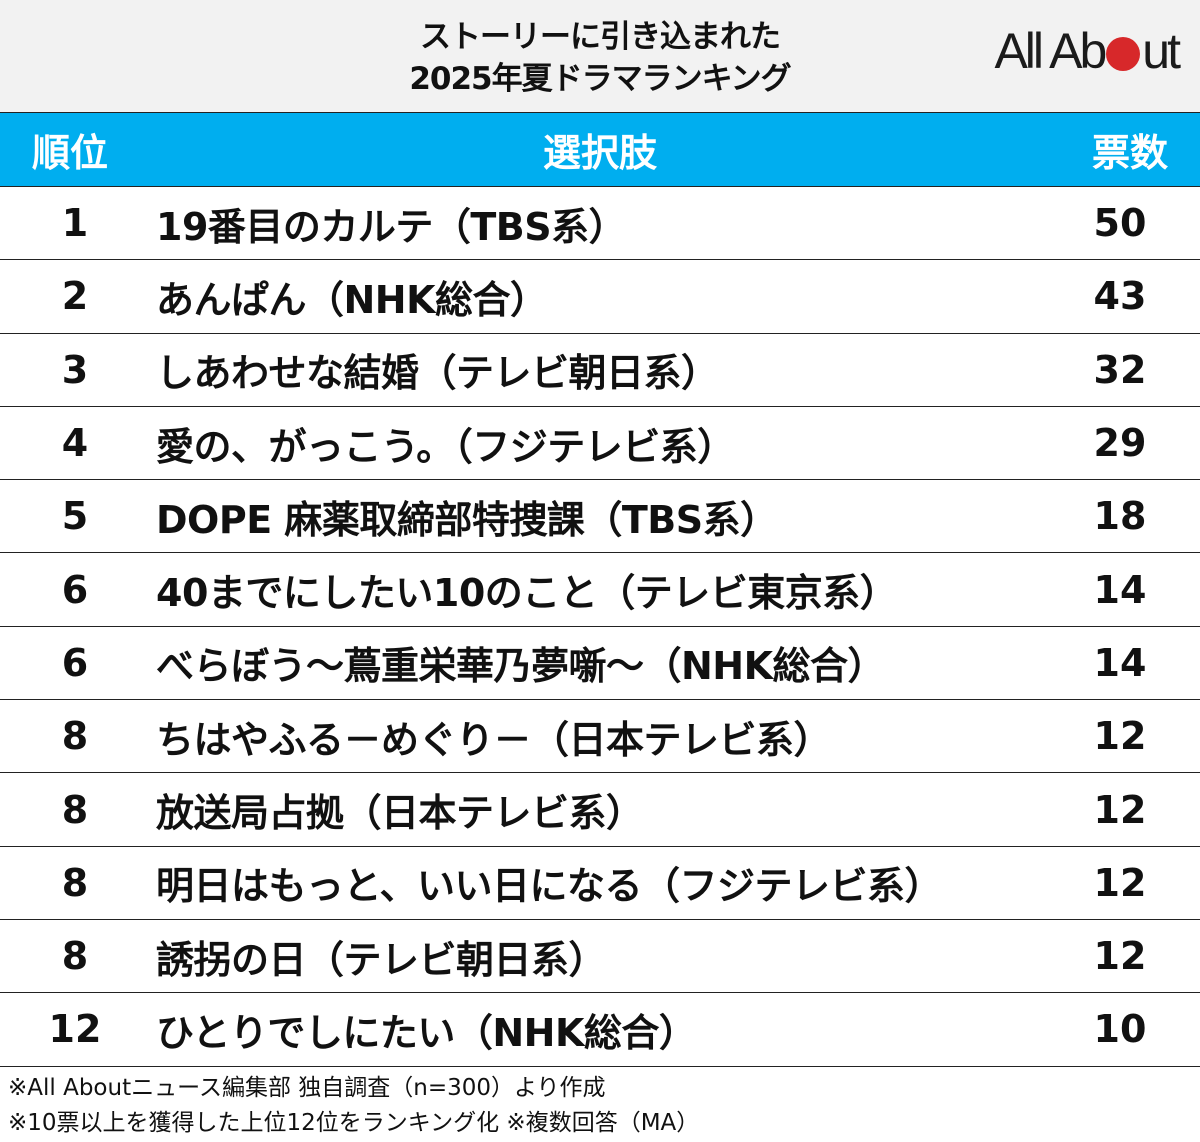  I want to click on votes-cell: 32, so click(1120, 369).